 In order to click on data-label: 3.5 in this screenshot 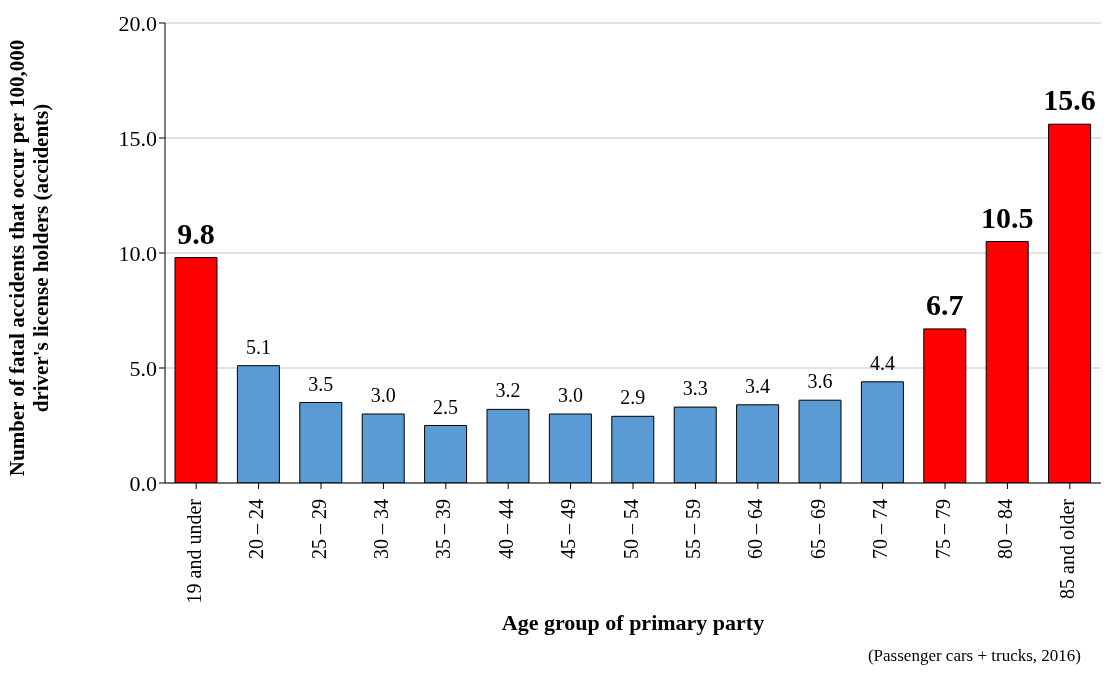, I will do `click(321, 383)`.